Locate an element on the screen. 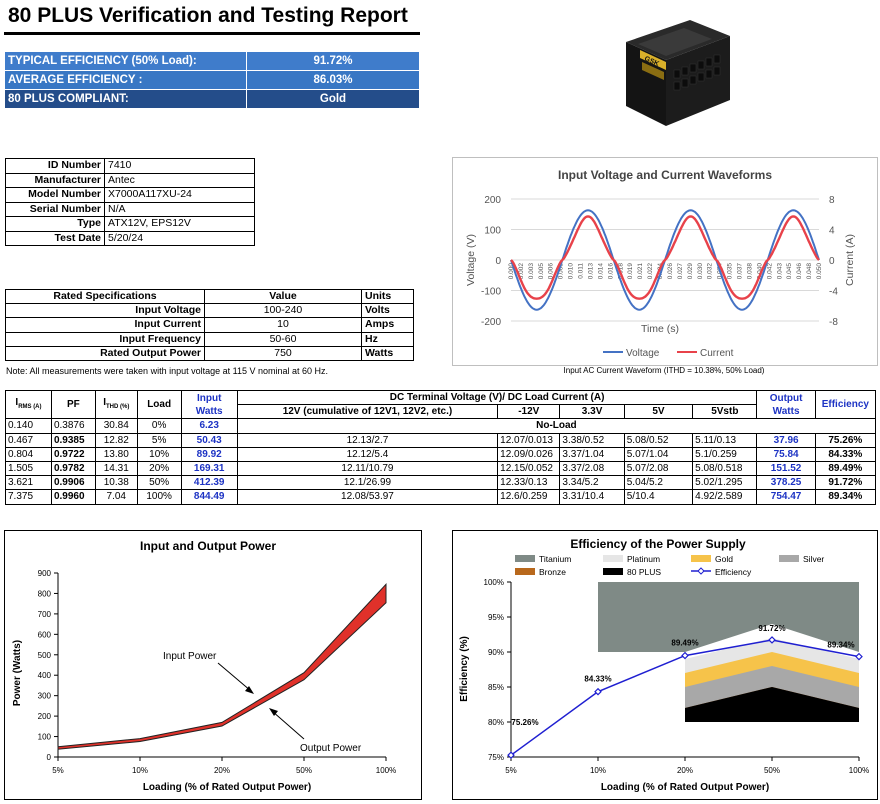 The width and height of the screenshot is (880, 804). x-tick-label: 0.002 is located at coordinates (521, 271).